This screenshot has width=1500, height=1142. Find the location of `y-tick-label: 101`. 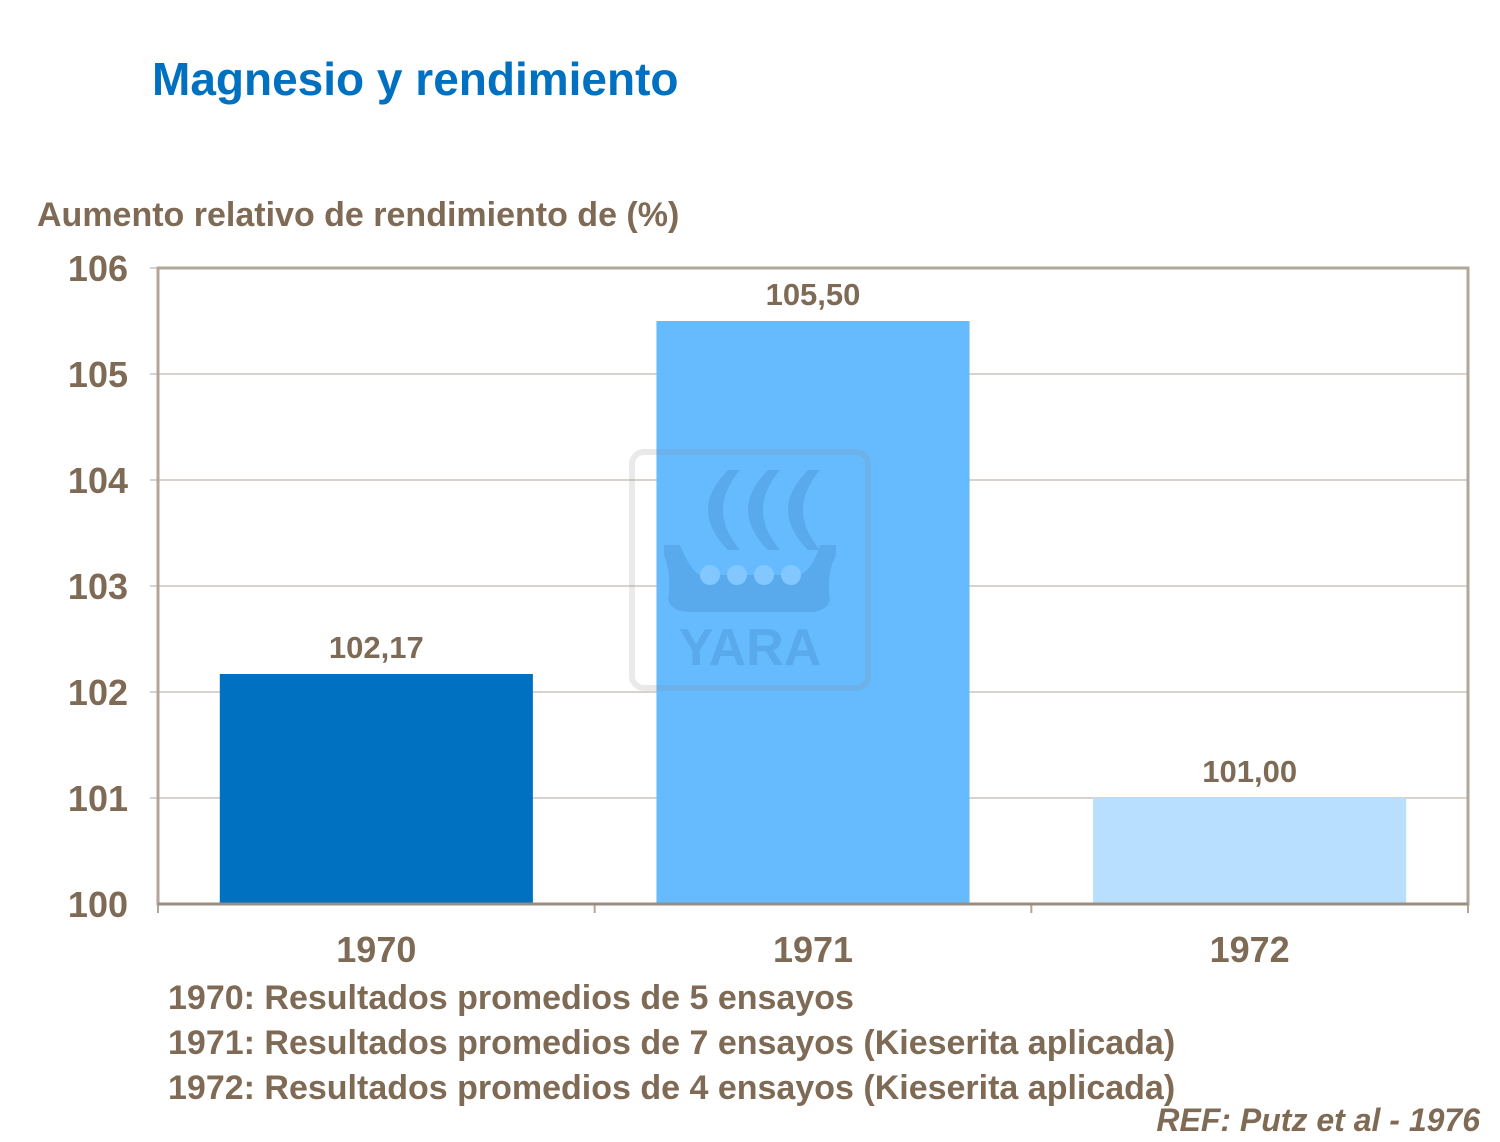

y-tick-label: 101 is located at coordinates (98, 798).